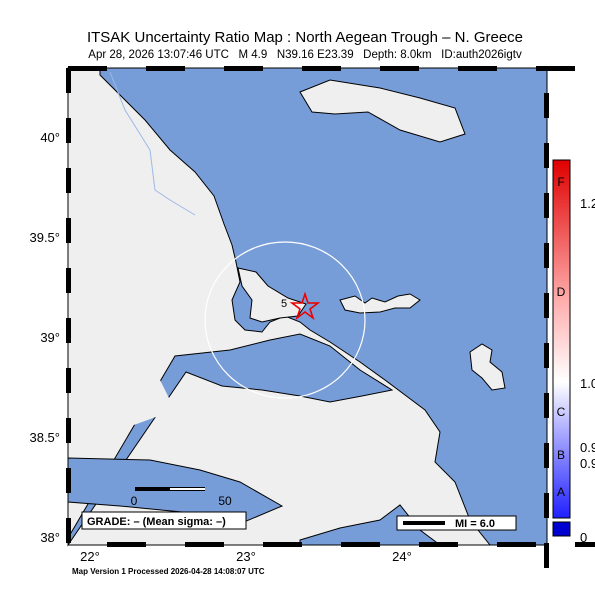  Describe the element at coordinates (225, 501) in the screenshot. I see `scale-label: 50` at that location.